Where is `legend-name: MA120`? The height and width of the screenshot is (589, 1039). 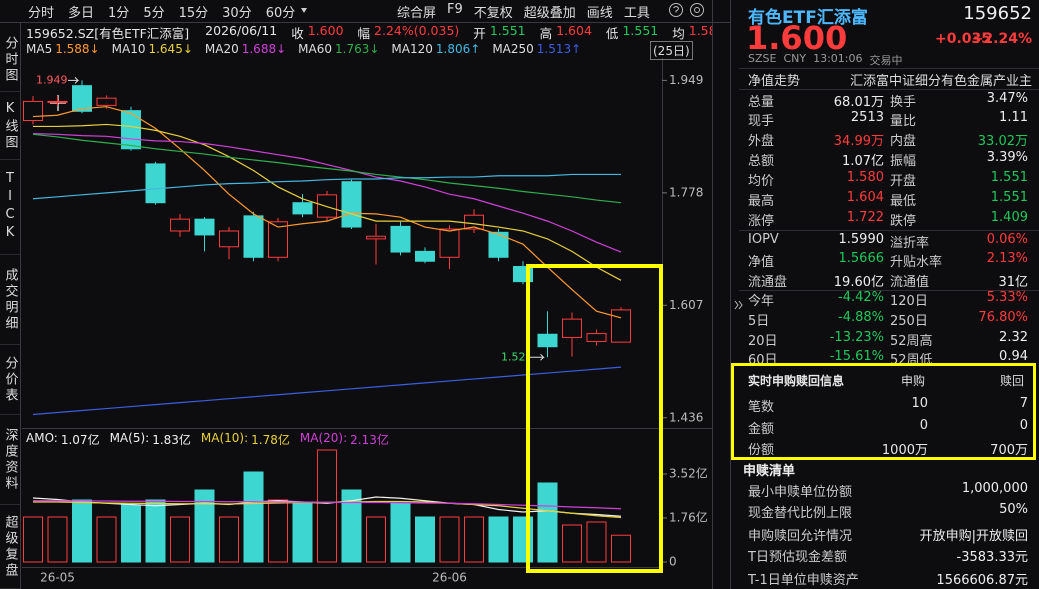
legend-name: MA120 is located at coordinates (412, 49).